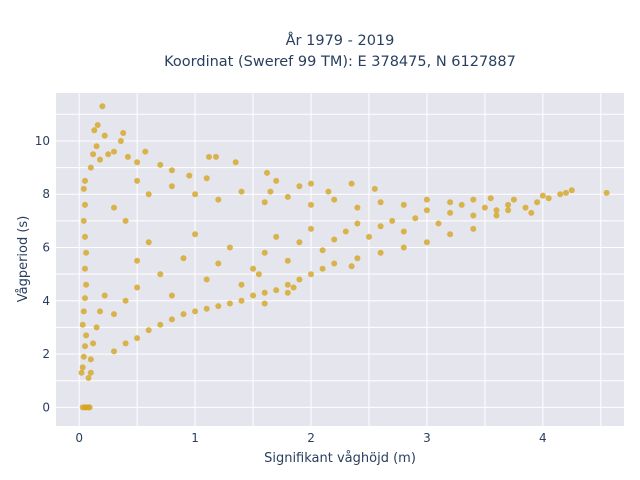 The width and height of the screenshot is (640, 480). What do you see at coordinates (340, 40) in the screenshot?
I see `chart-title-line-1: År 1979 - 2019` at bounding box center [340, 40].